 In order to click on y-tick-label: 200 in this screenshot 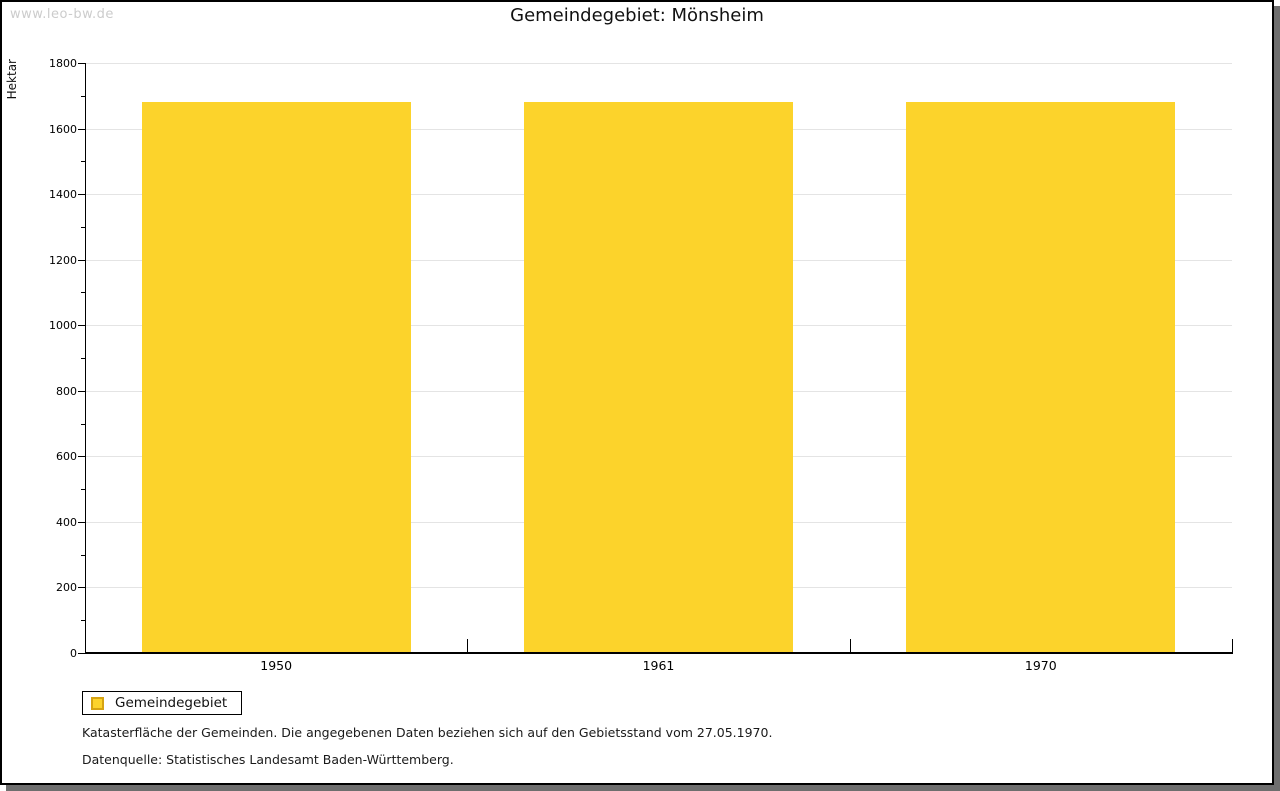, I will do `click(66, 588)`.